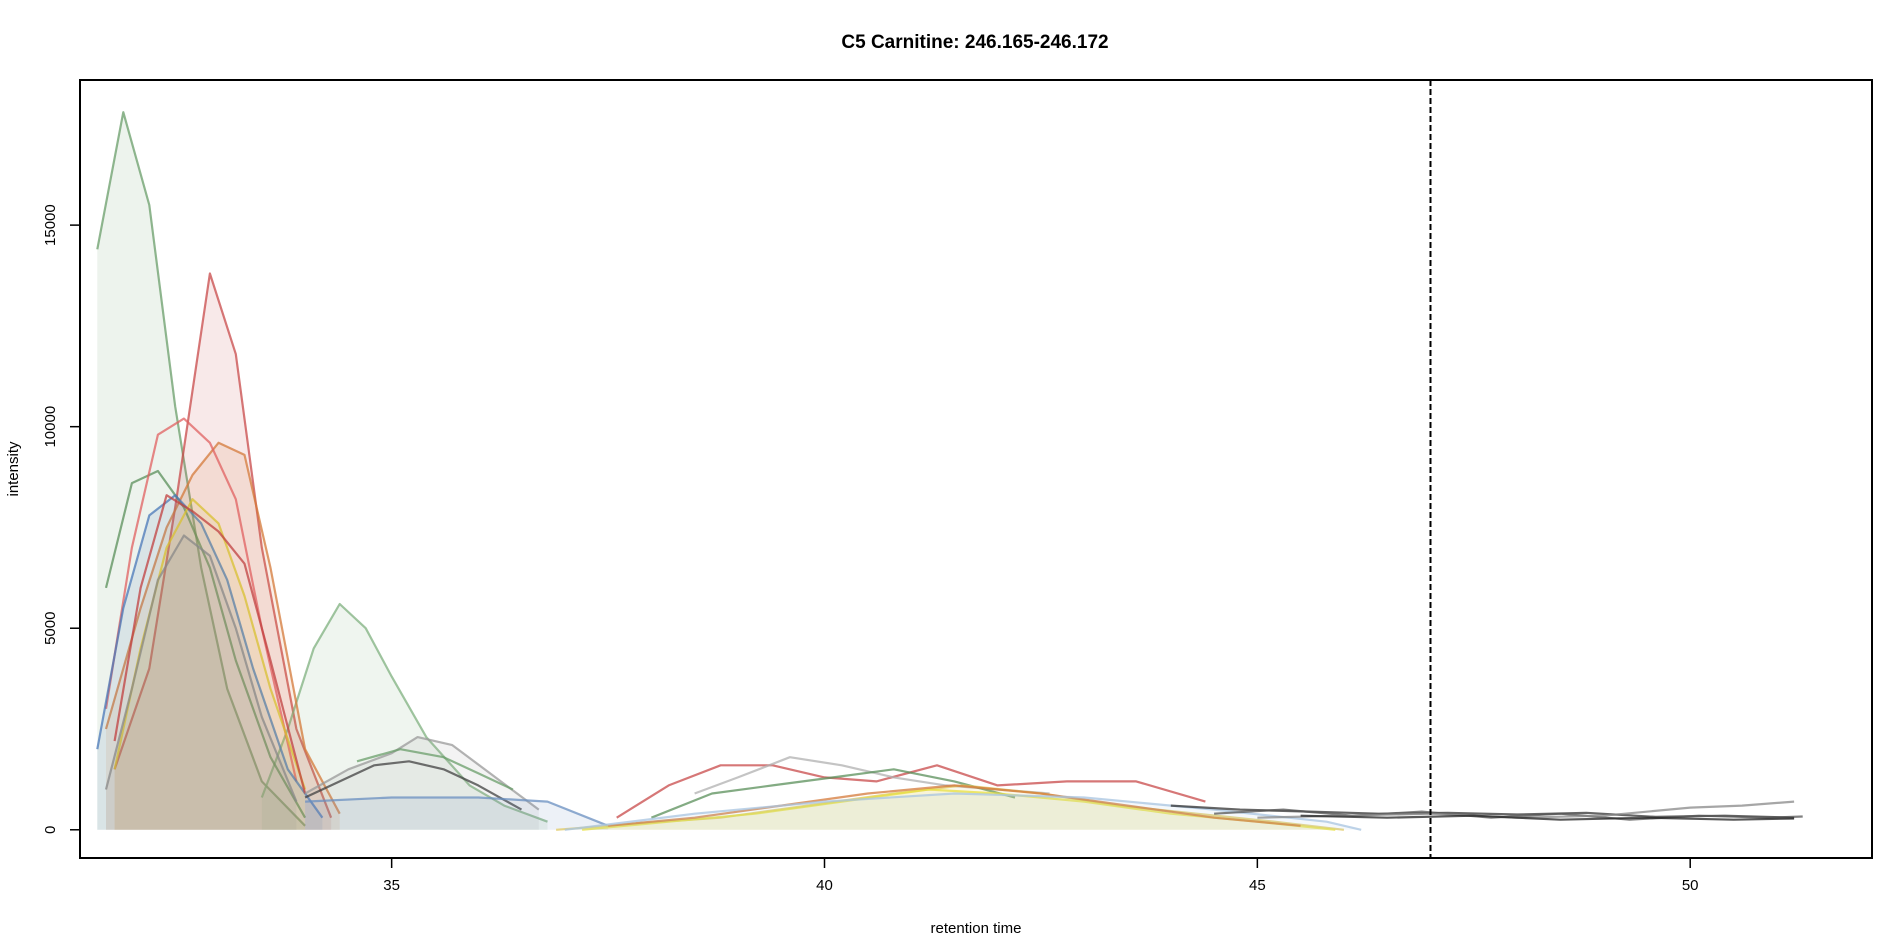 This screenshot has height=944, width=1889. I want to click on y-tick-label-3: 15000, so click(50, 225).